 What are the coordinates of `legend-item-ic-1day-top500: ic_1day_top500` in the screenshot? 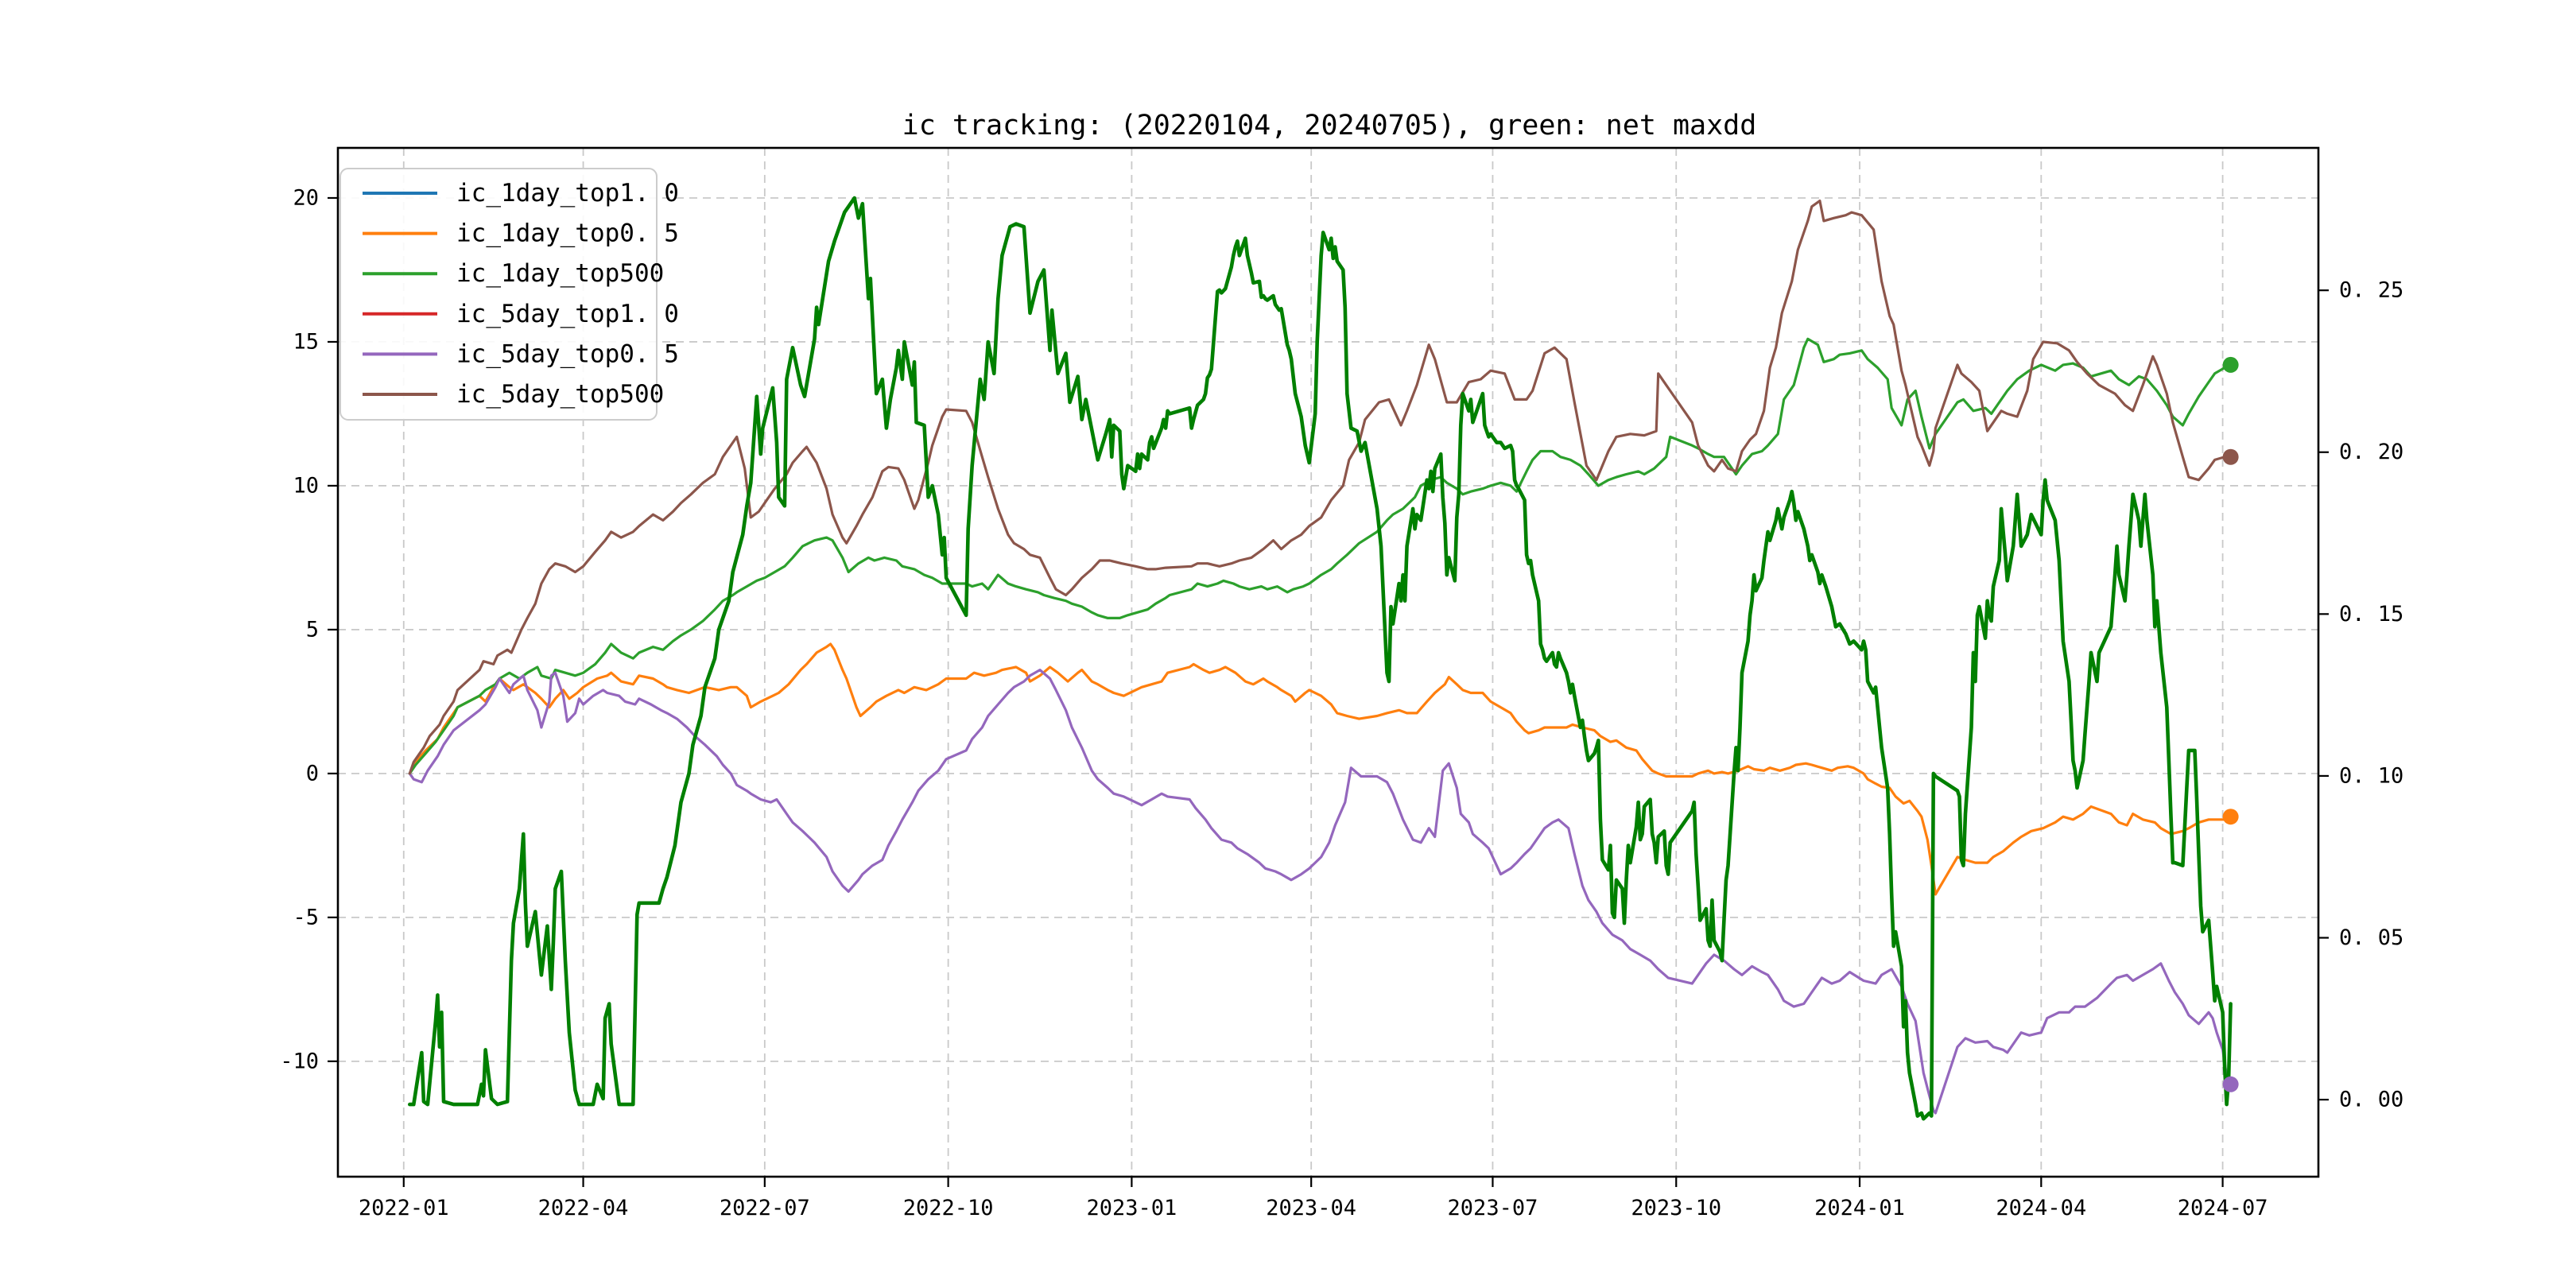 It's located at (513, 273).